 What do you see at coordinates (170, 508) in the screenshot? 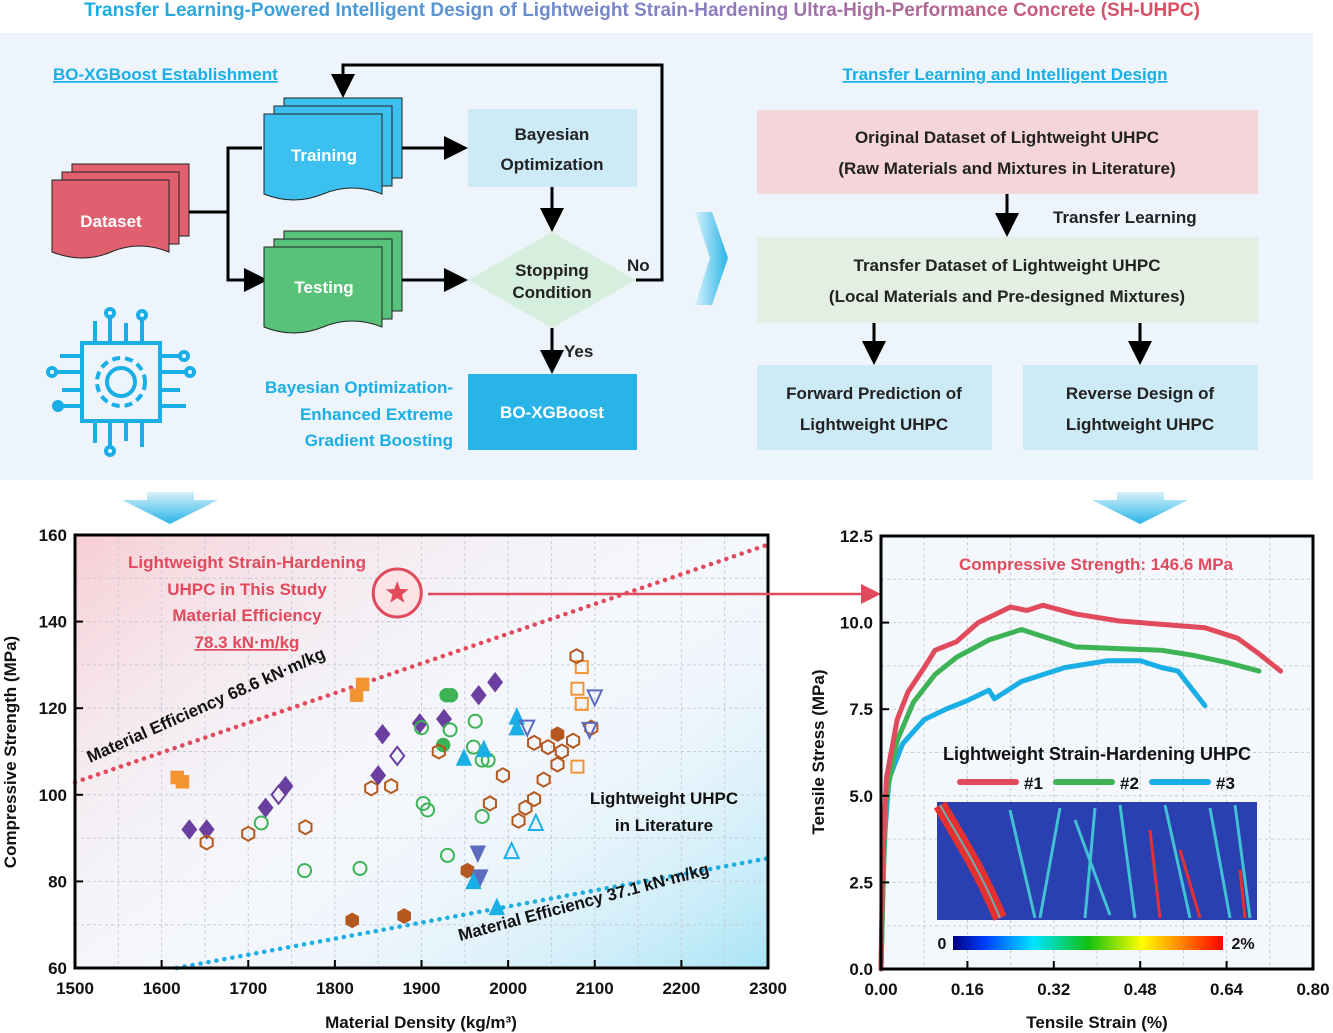
I see `down-arrow-left-icon` at bounding box center [170, 508].